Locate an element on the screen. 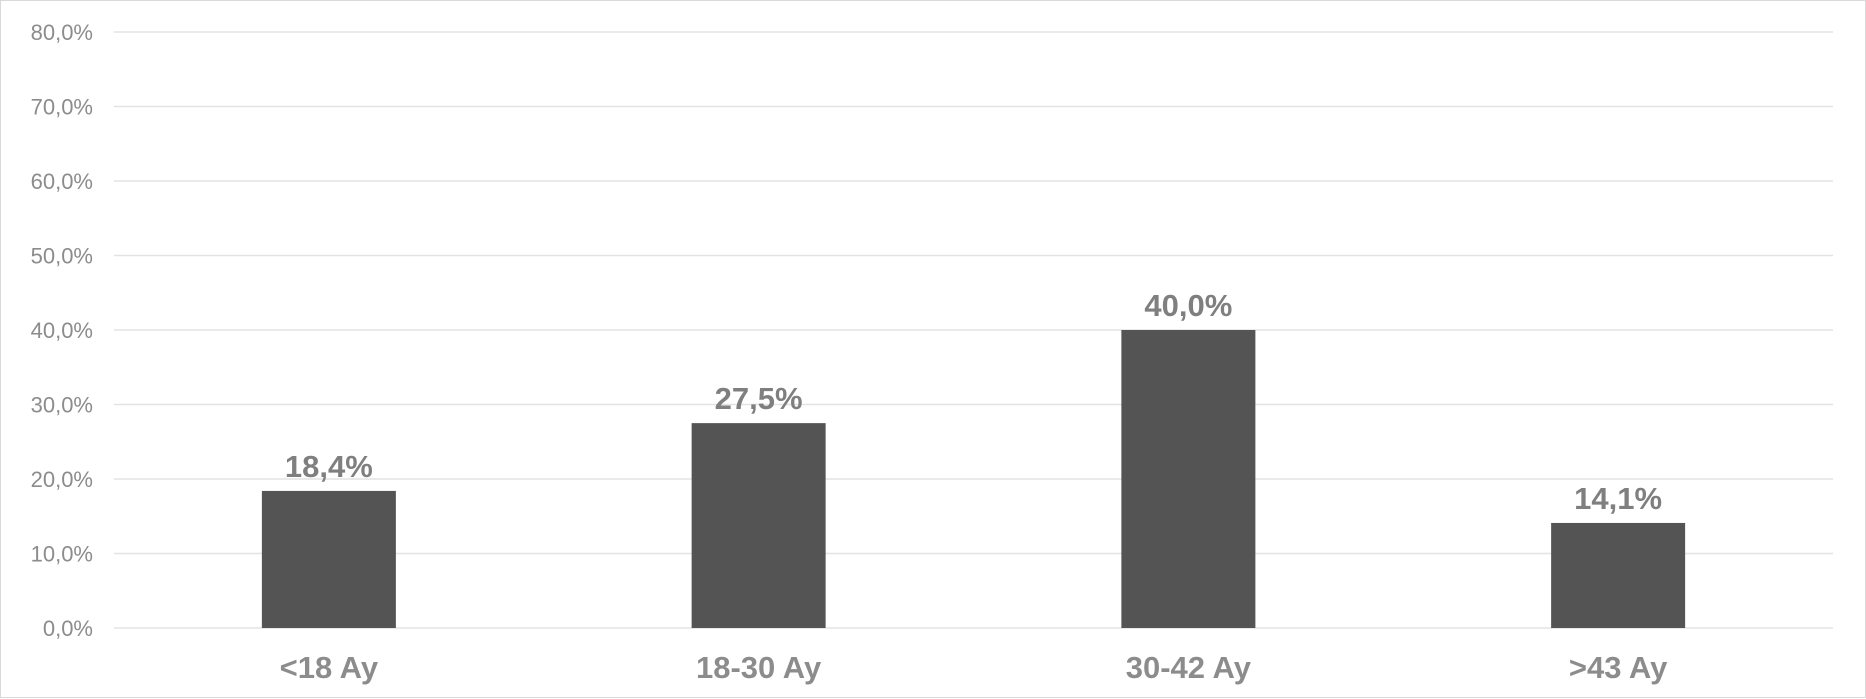 This screenshot has height=699, width=1866. x-tick-label: >43 Ay is located at coordinates (1618, 667).